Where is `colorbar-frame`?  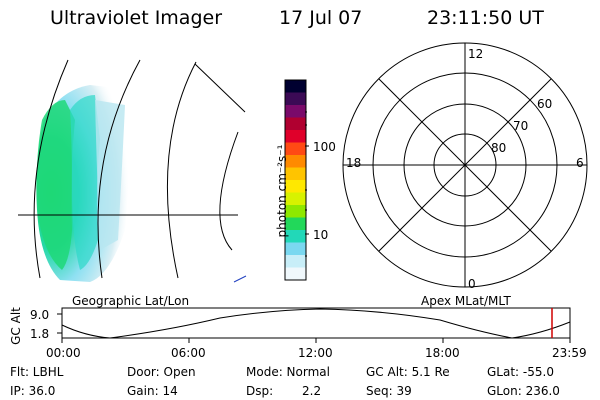 colorbar-frame is located at coordinates (295, 180).